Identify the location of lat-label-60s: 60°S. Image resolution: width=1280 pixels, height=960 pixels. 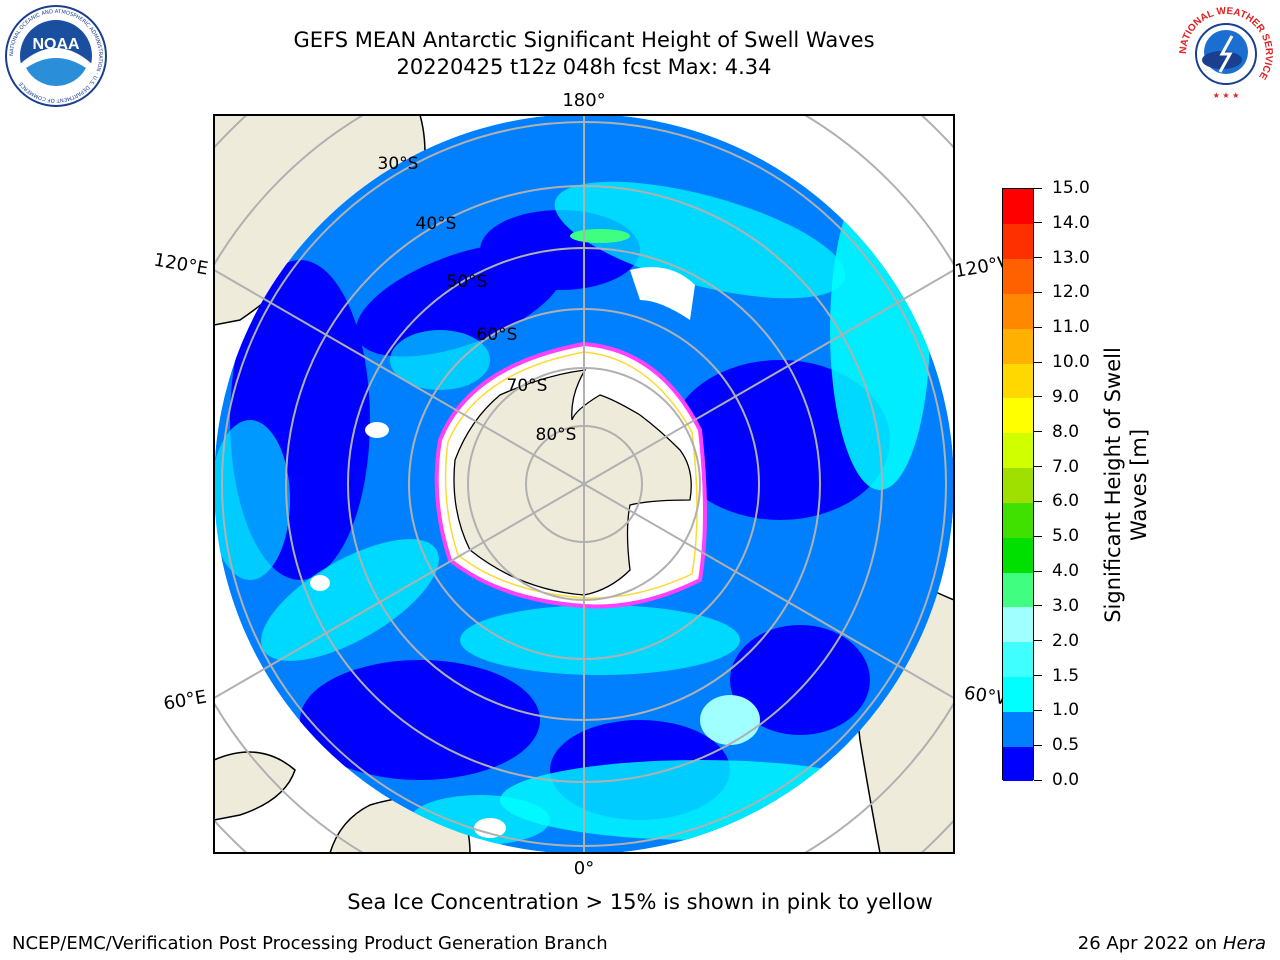
(497, 335).